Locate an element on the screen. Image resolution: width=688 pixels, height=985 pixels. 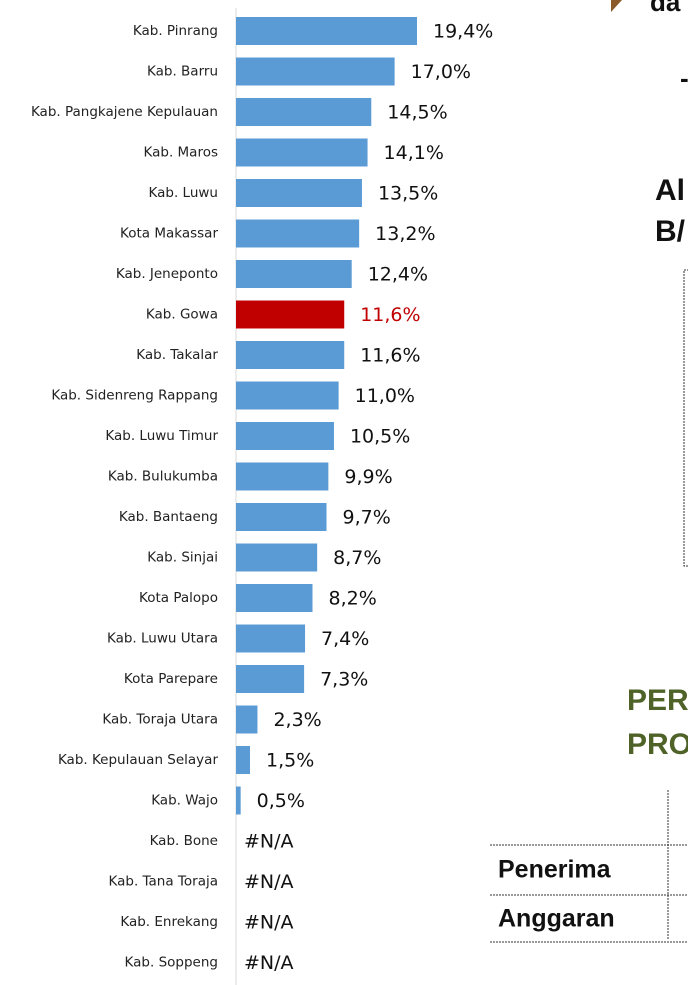
y-tick-label: Kab. Soppeng is located at coordinates (171, 963).